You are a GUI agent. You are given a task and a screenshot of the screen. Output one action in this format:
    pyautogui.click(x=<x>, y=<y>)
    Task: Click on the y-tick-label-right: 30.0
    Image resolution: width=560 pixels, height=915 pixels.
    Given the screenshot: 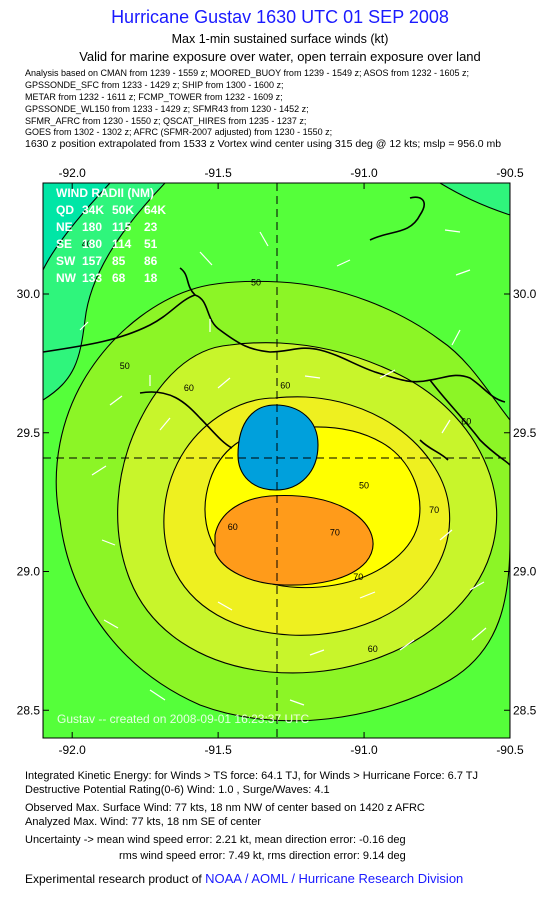 What is the action you would take?
    pyautogui.click(x=525, y=294)
    